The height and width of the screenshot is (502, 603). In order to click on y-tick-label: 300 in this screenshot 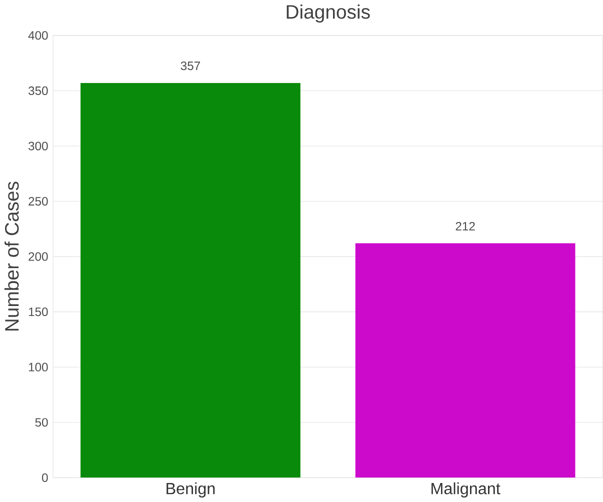, I will do `click(38, 146)`.